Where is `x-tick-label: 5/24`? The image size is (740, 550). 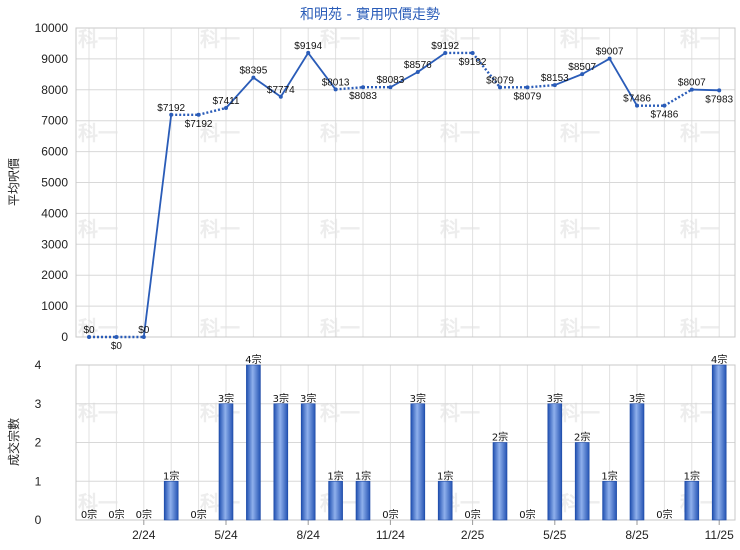
x-tick-label: 5/24 is located at coordinates (226, 535).